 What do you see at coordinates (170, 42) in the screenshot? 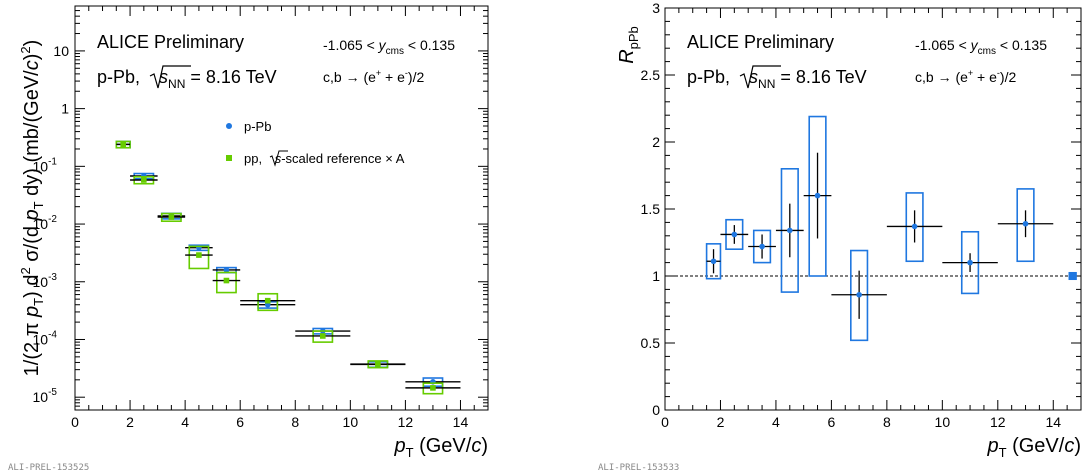
I see `left-experiment-label: ALICE Preliminary` at bounding box center [170, 42].